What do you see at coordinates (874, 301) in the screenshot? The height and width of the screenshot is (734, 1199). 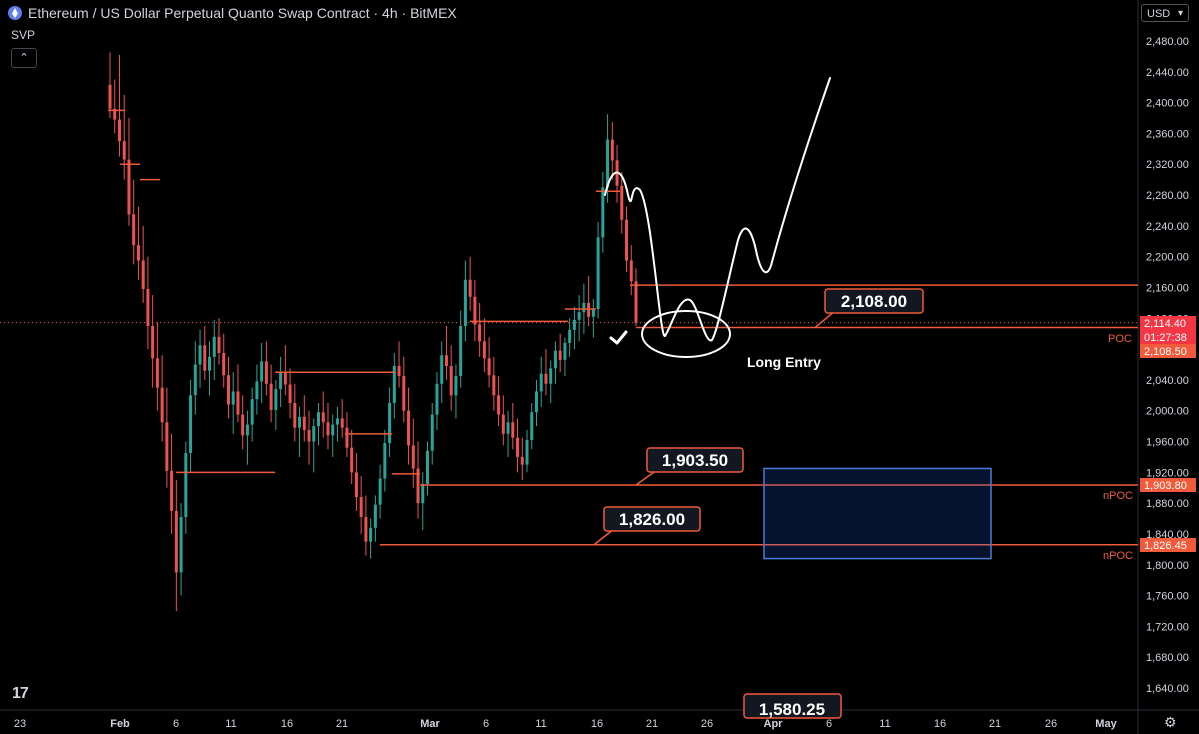 I see `callout-2108-box` at bounding box center [874, 301].